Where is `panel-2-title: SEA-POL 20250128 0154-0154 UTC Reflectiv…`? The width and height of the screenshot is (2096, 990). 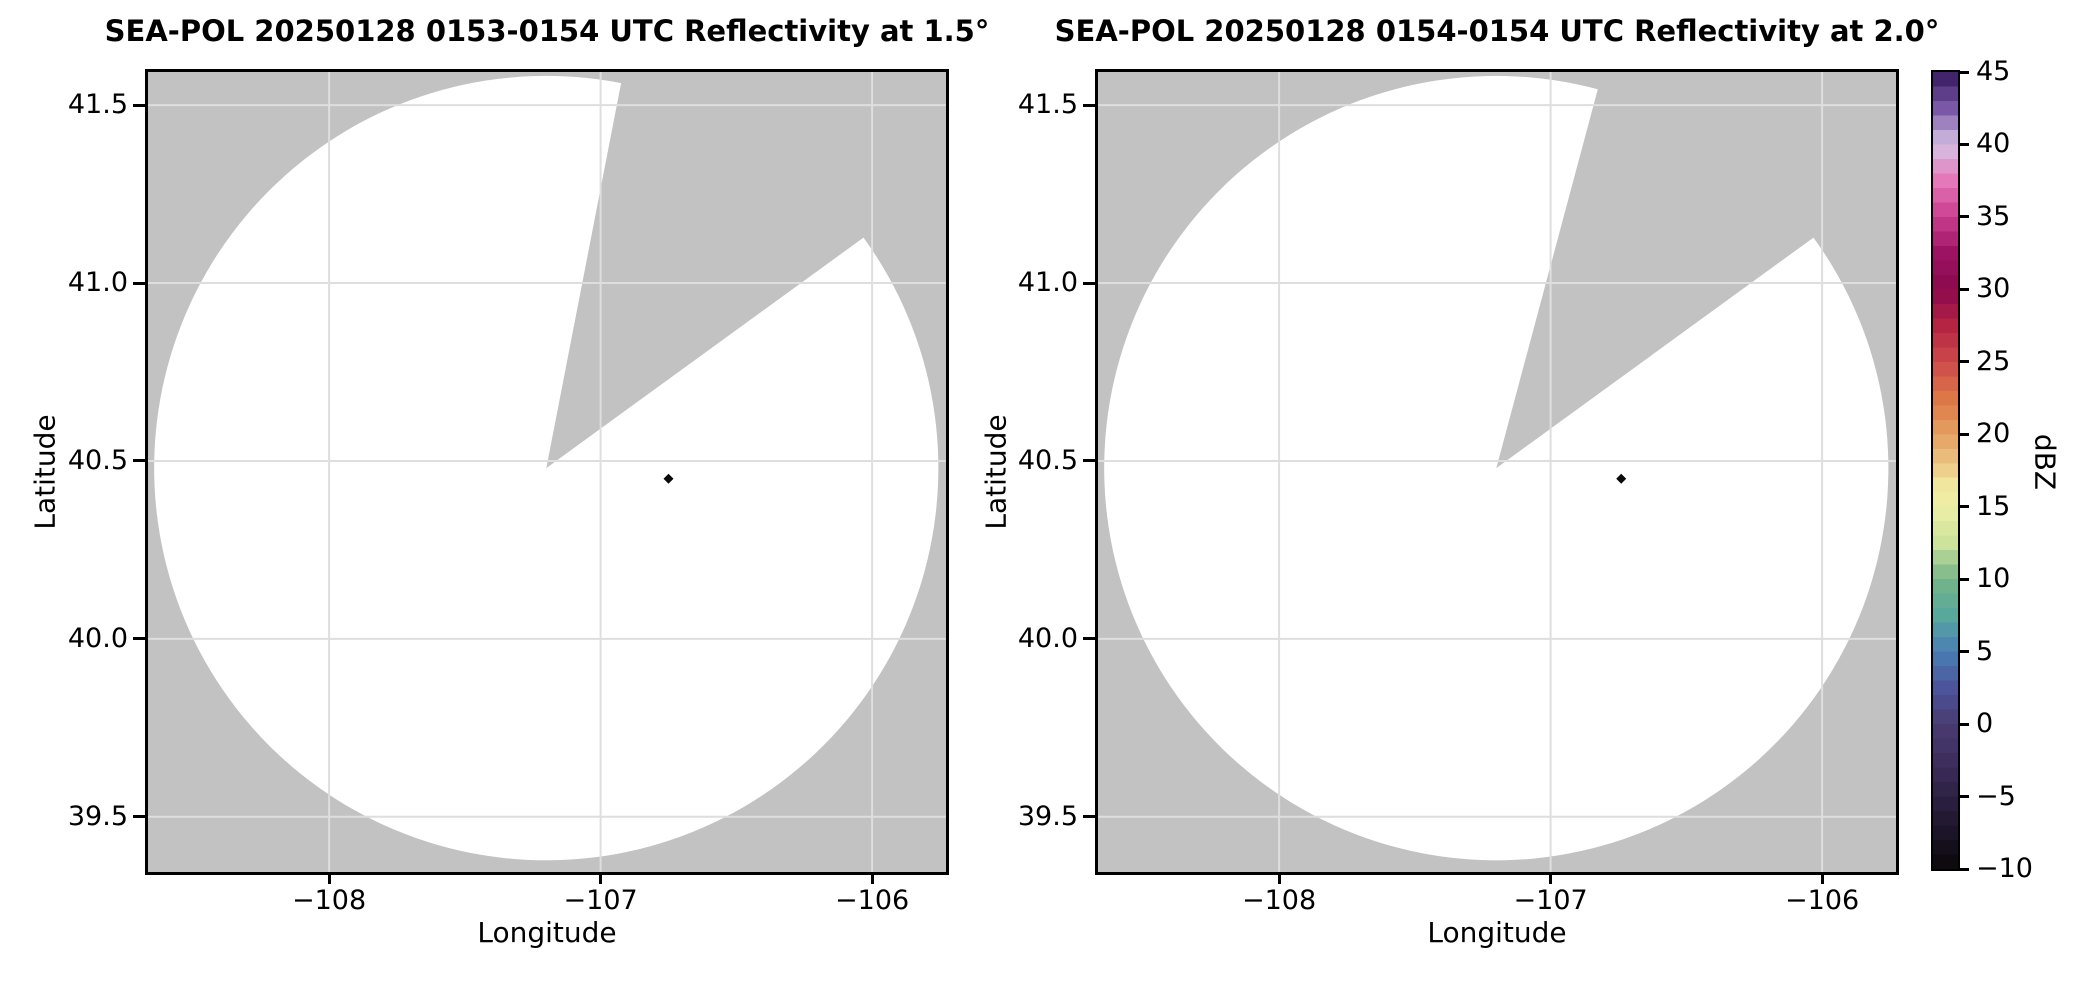 panel-2-title: SEA-POL 20250128 0154-0154 UTC Reflectiv… is located at coordinates (1497, 31).